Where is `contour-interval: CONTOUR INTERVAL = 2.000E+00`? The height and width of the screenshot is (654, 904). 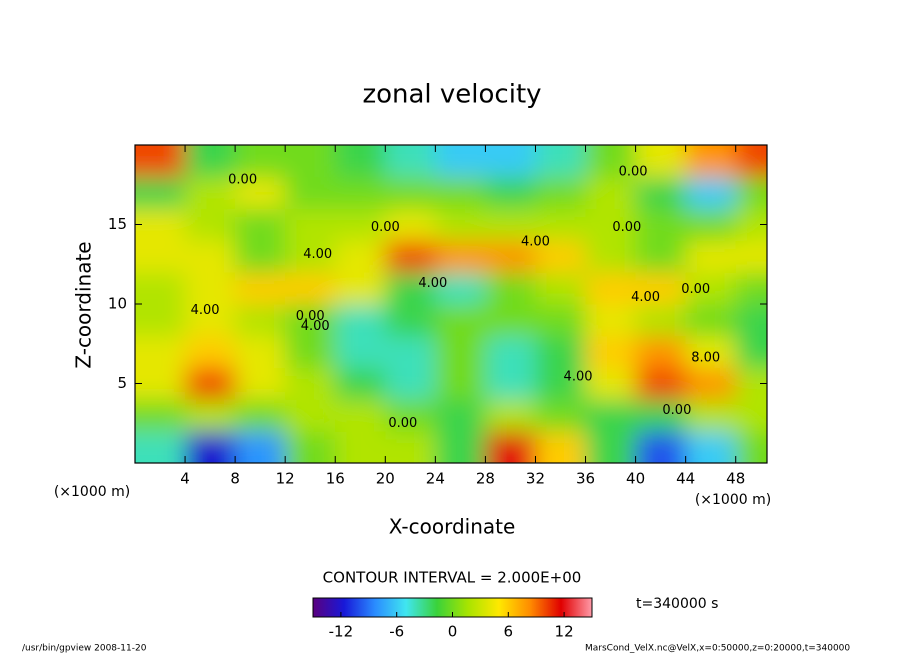 contour-interval: CONTOUR INTERVAL = 2.000E+00 is located at coordinates (452, 578).